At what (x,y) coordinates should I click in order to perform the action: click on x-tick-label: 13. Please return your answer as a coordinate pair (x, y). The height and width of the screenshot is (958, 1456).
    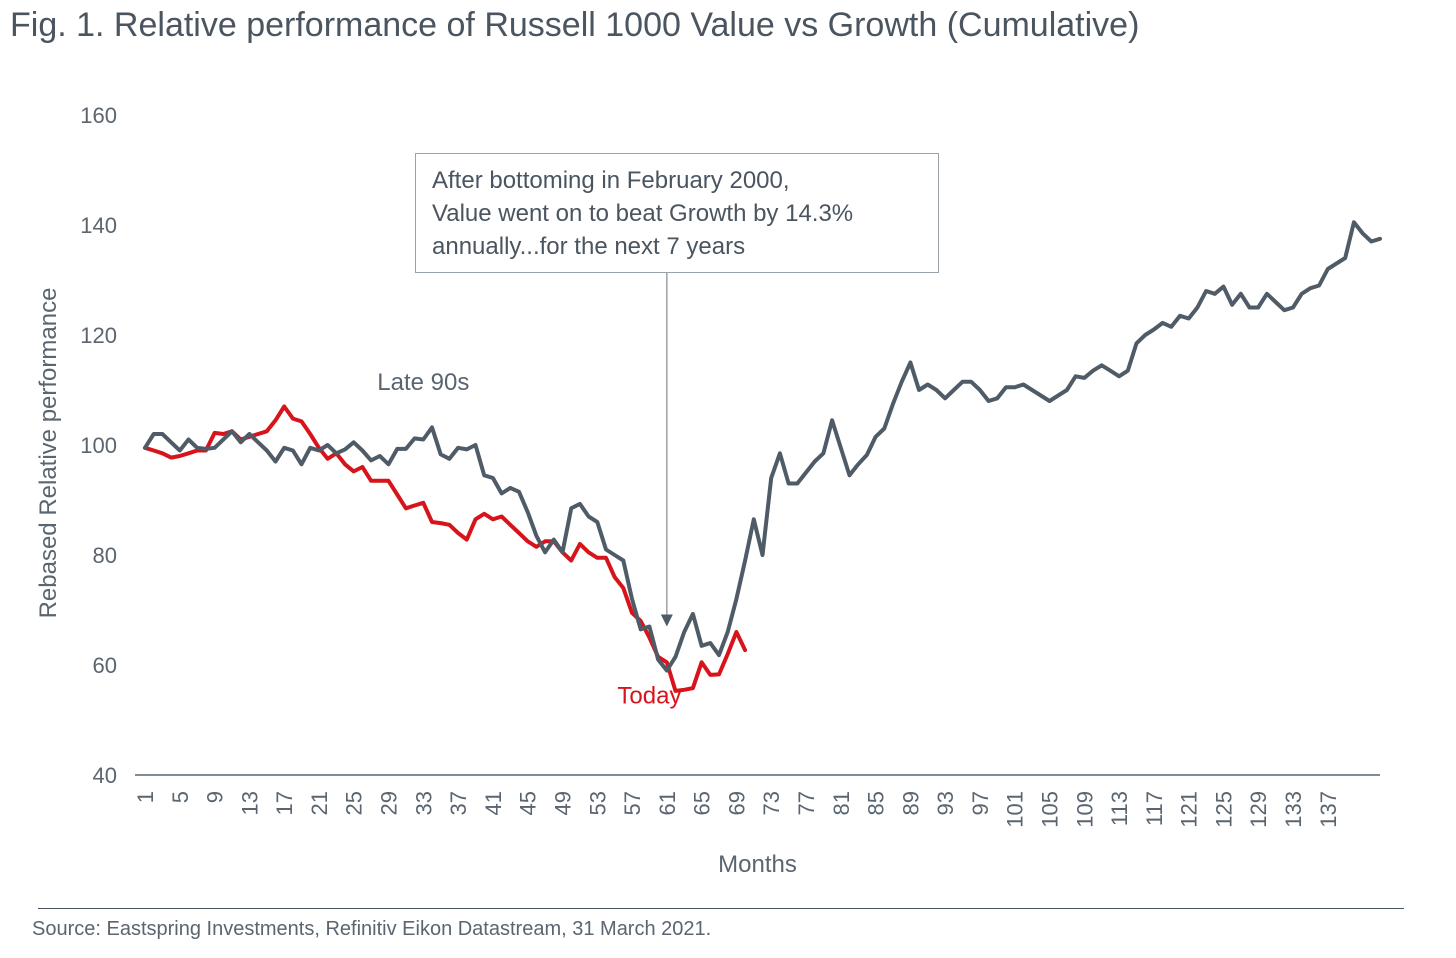
    Looking at the image, I should click on (249, 803).